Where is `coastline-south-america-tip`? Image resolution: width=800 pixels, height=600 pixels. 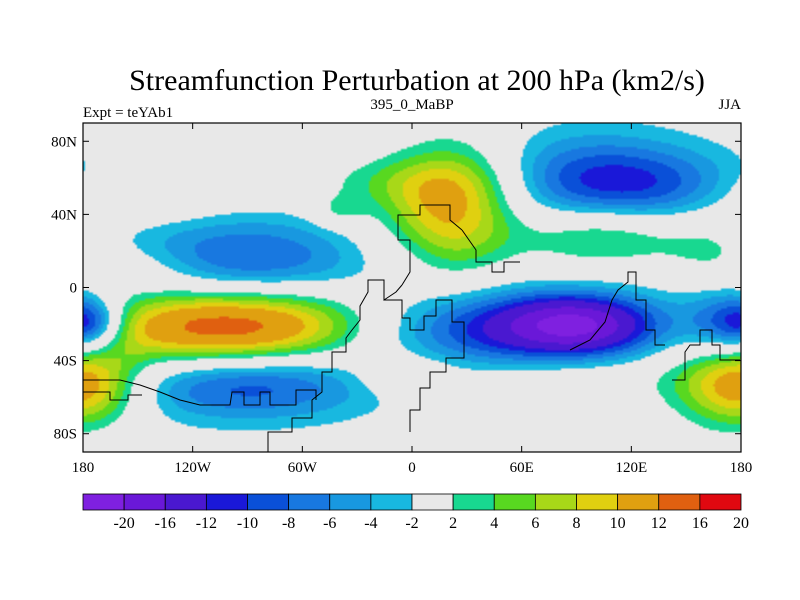
coastline-south-america-tip is located at coordinates (112, 396).